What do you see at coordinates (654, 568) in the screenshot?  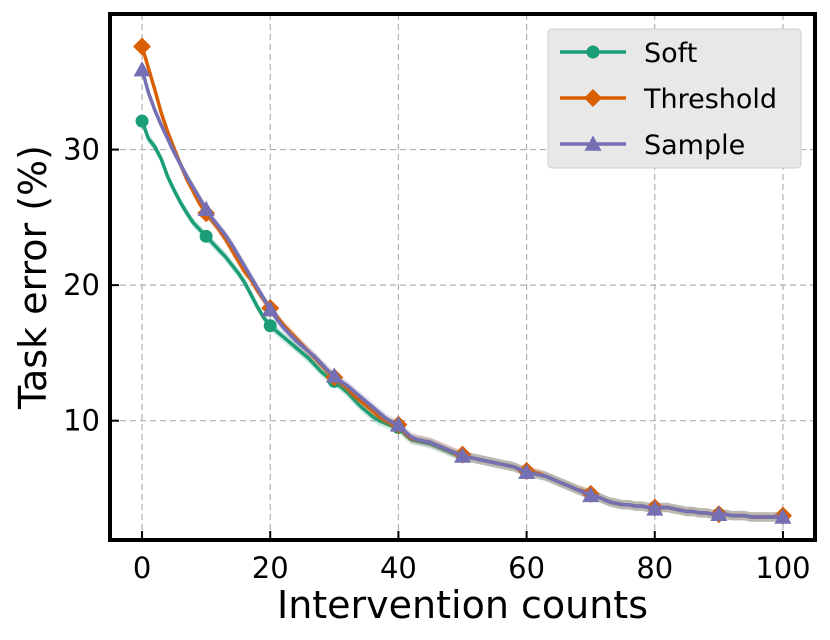 I see `x-tick-label: 80` at bounding box center [654, 568].